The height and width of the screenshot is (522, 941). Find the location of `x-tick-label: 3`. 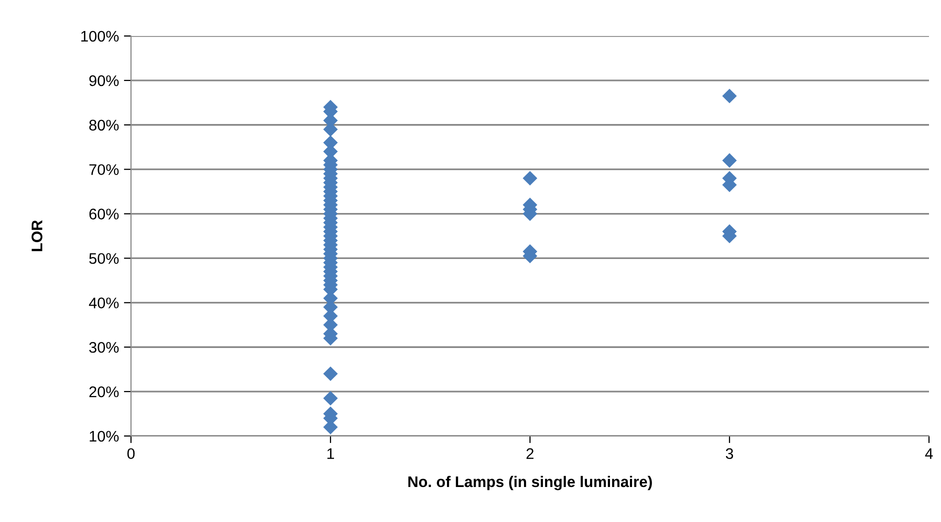

x-tick-label: 3 is located at coordinates (730, 454).